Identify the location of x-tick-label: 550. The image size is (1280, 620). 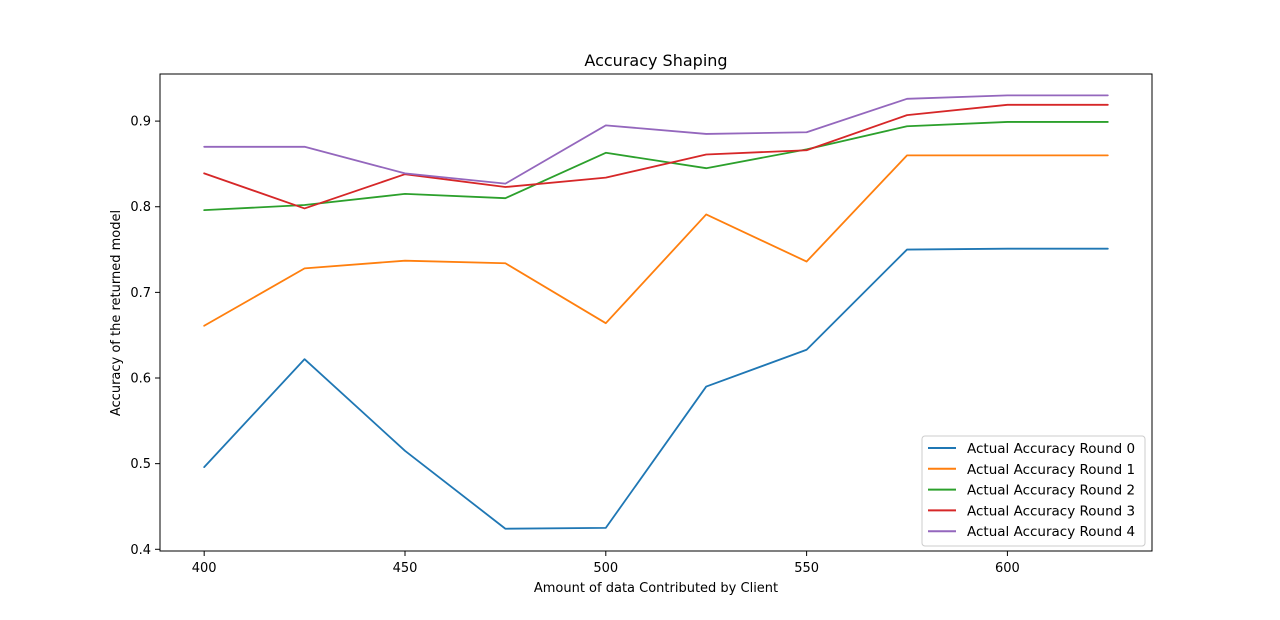
(806, 568).